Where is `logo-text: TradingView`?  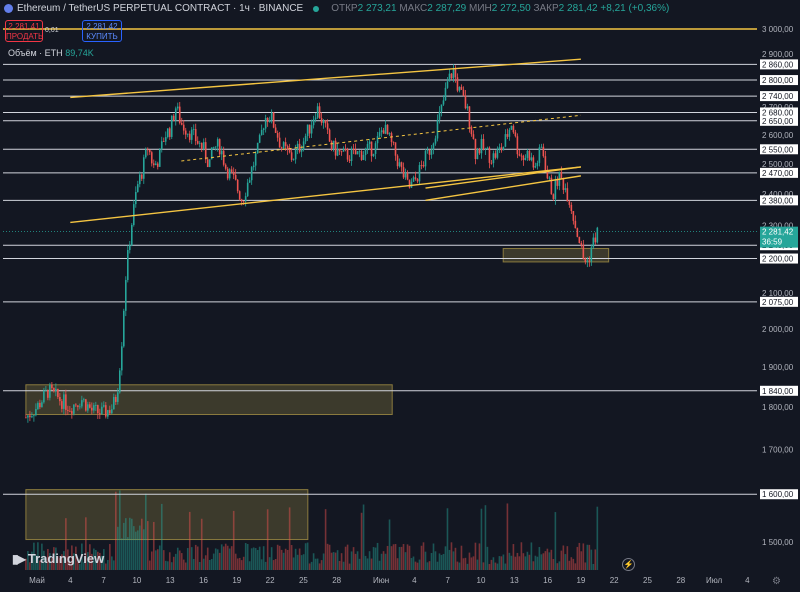
logo-text: TradingView is located at coordinates (66, 558).